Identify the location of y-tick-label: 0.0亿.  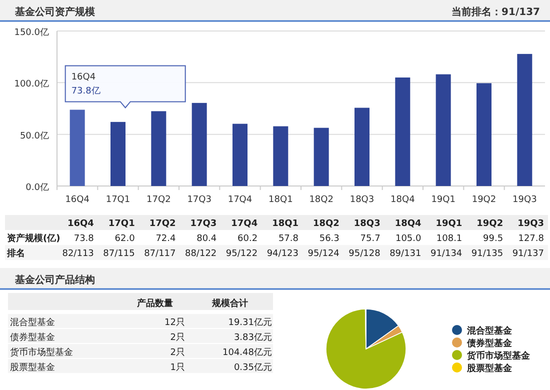
(37, 187).